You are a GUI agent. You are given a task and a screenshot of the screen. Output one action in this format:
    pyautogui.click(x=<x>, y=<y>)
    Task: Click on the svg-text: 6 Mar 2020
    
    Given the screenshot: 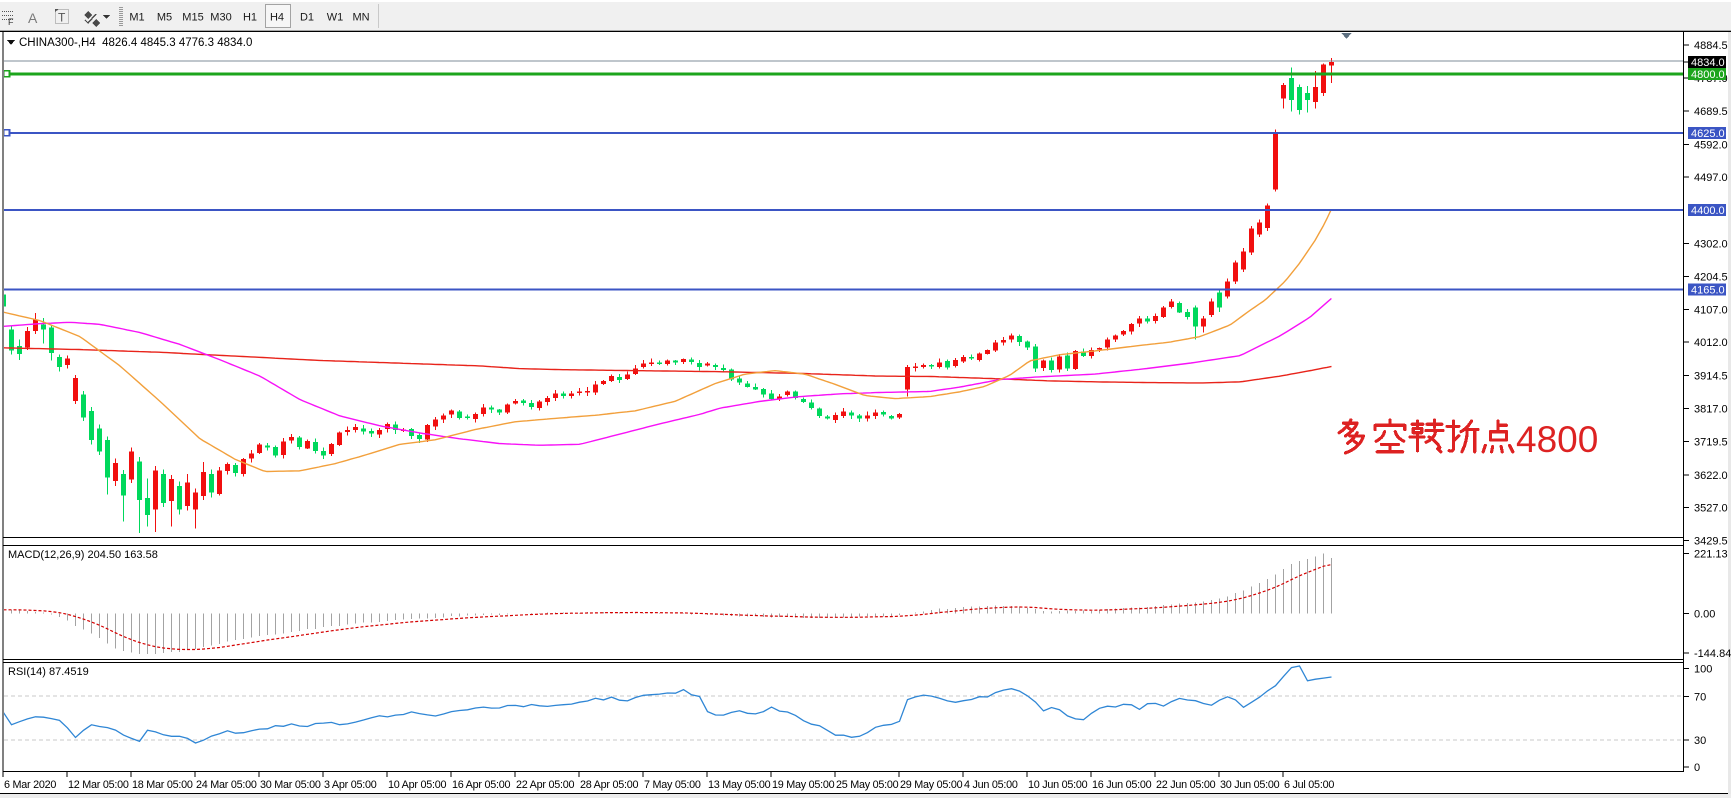 What is the action you would take?
    pyautogui.click(x=30, y=785)
    